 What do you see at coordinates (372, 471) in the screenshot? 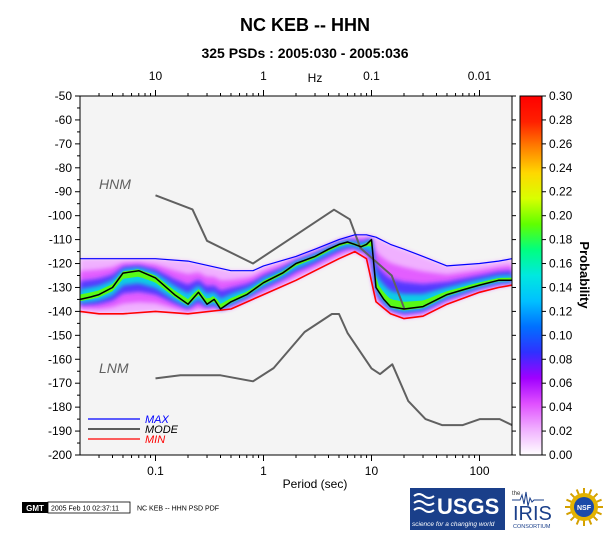
I see `x-tick-label: 10` at bounding box center [372, 471].